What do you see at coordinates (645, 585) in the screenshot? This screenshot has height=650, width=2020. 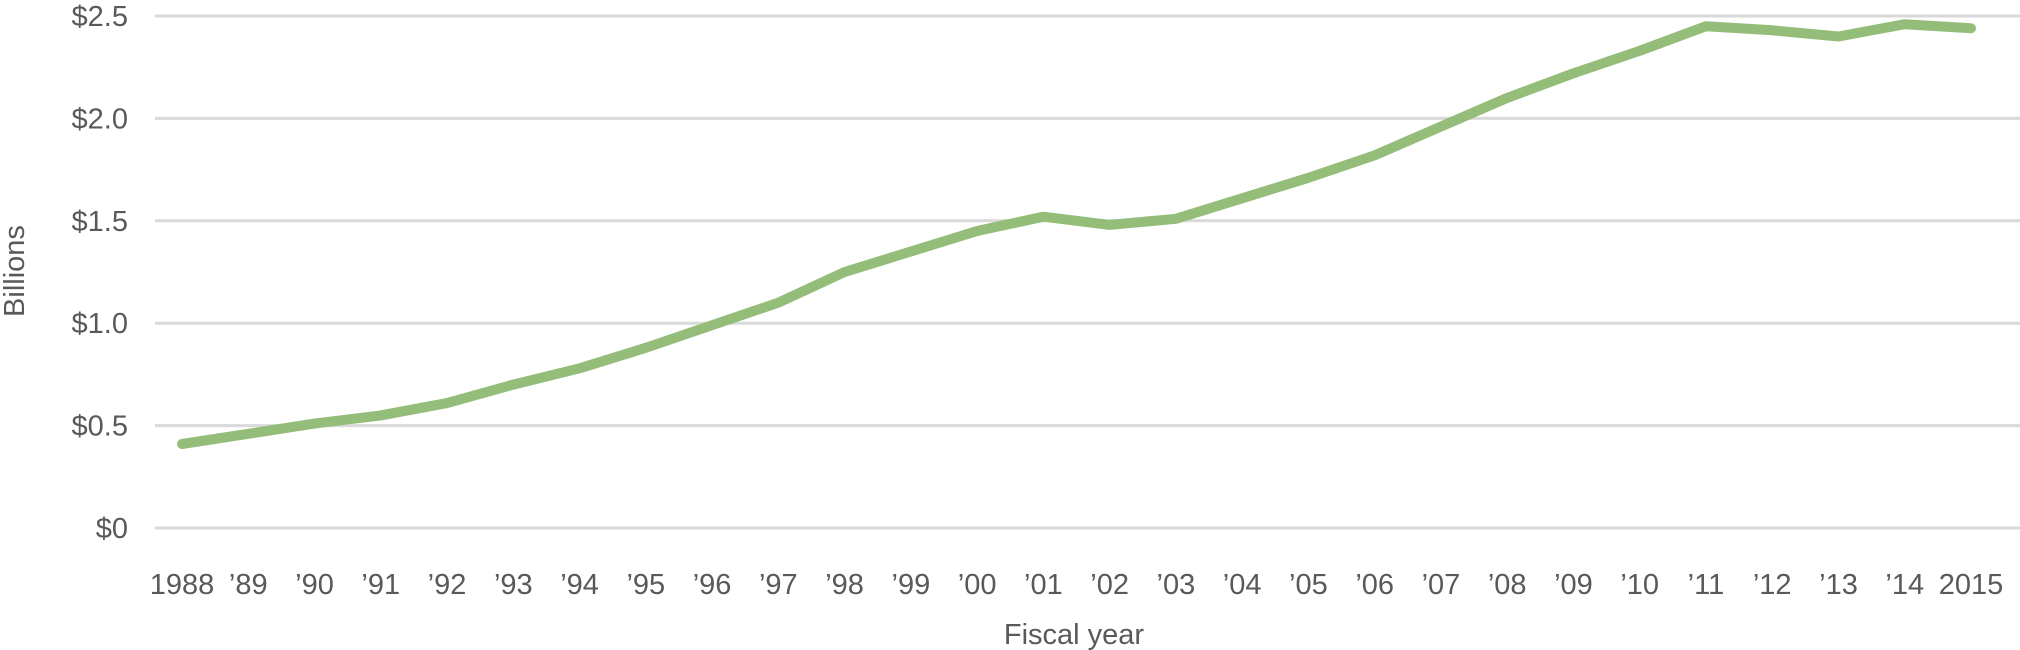 I see `x-tick-label: ’95` at bounding box center [645, 585].